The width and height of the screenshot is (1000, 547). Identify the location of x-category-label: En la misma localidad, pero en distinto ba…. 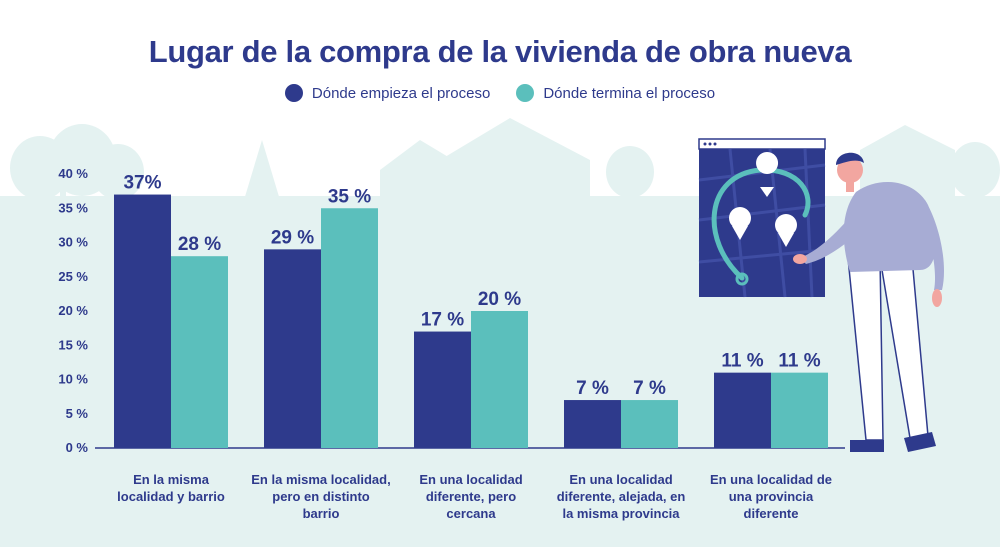
(320, 496).